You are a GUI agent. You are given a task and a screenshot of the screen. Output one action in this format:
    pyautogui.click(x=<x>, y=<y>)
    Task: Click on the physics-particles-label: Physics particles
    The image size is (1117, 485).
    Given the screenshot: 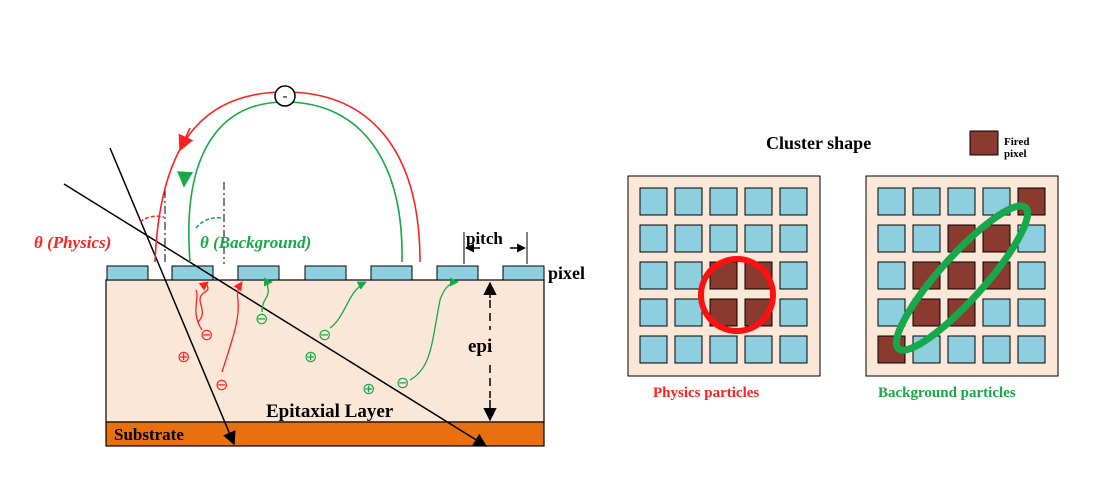 What is the action you would take?
    pyautogui.click(x=706, y=393)
    